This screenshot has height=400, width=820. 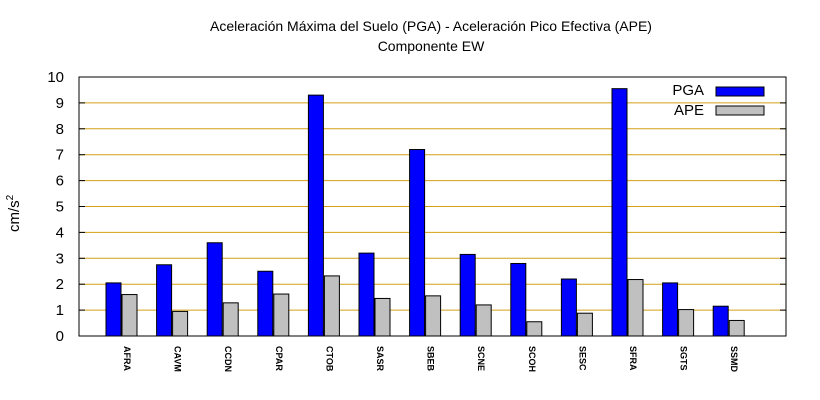 What do you see at coordinates (60, 129) in the screenshot?
I see `y-tick-label: 8` at bounding box center [60, 129].